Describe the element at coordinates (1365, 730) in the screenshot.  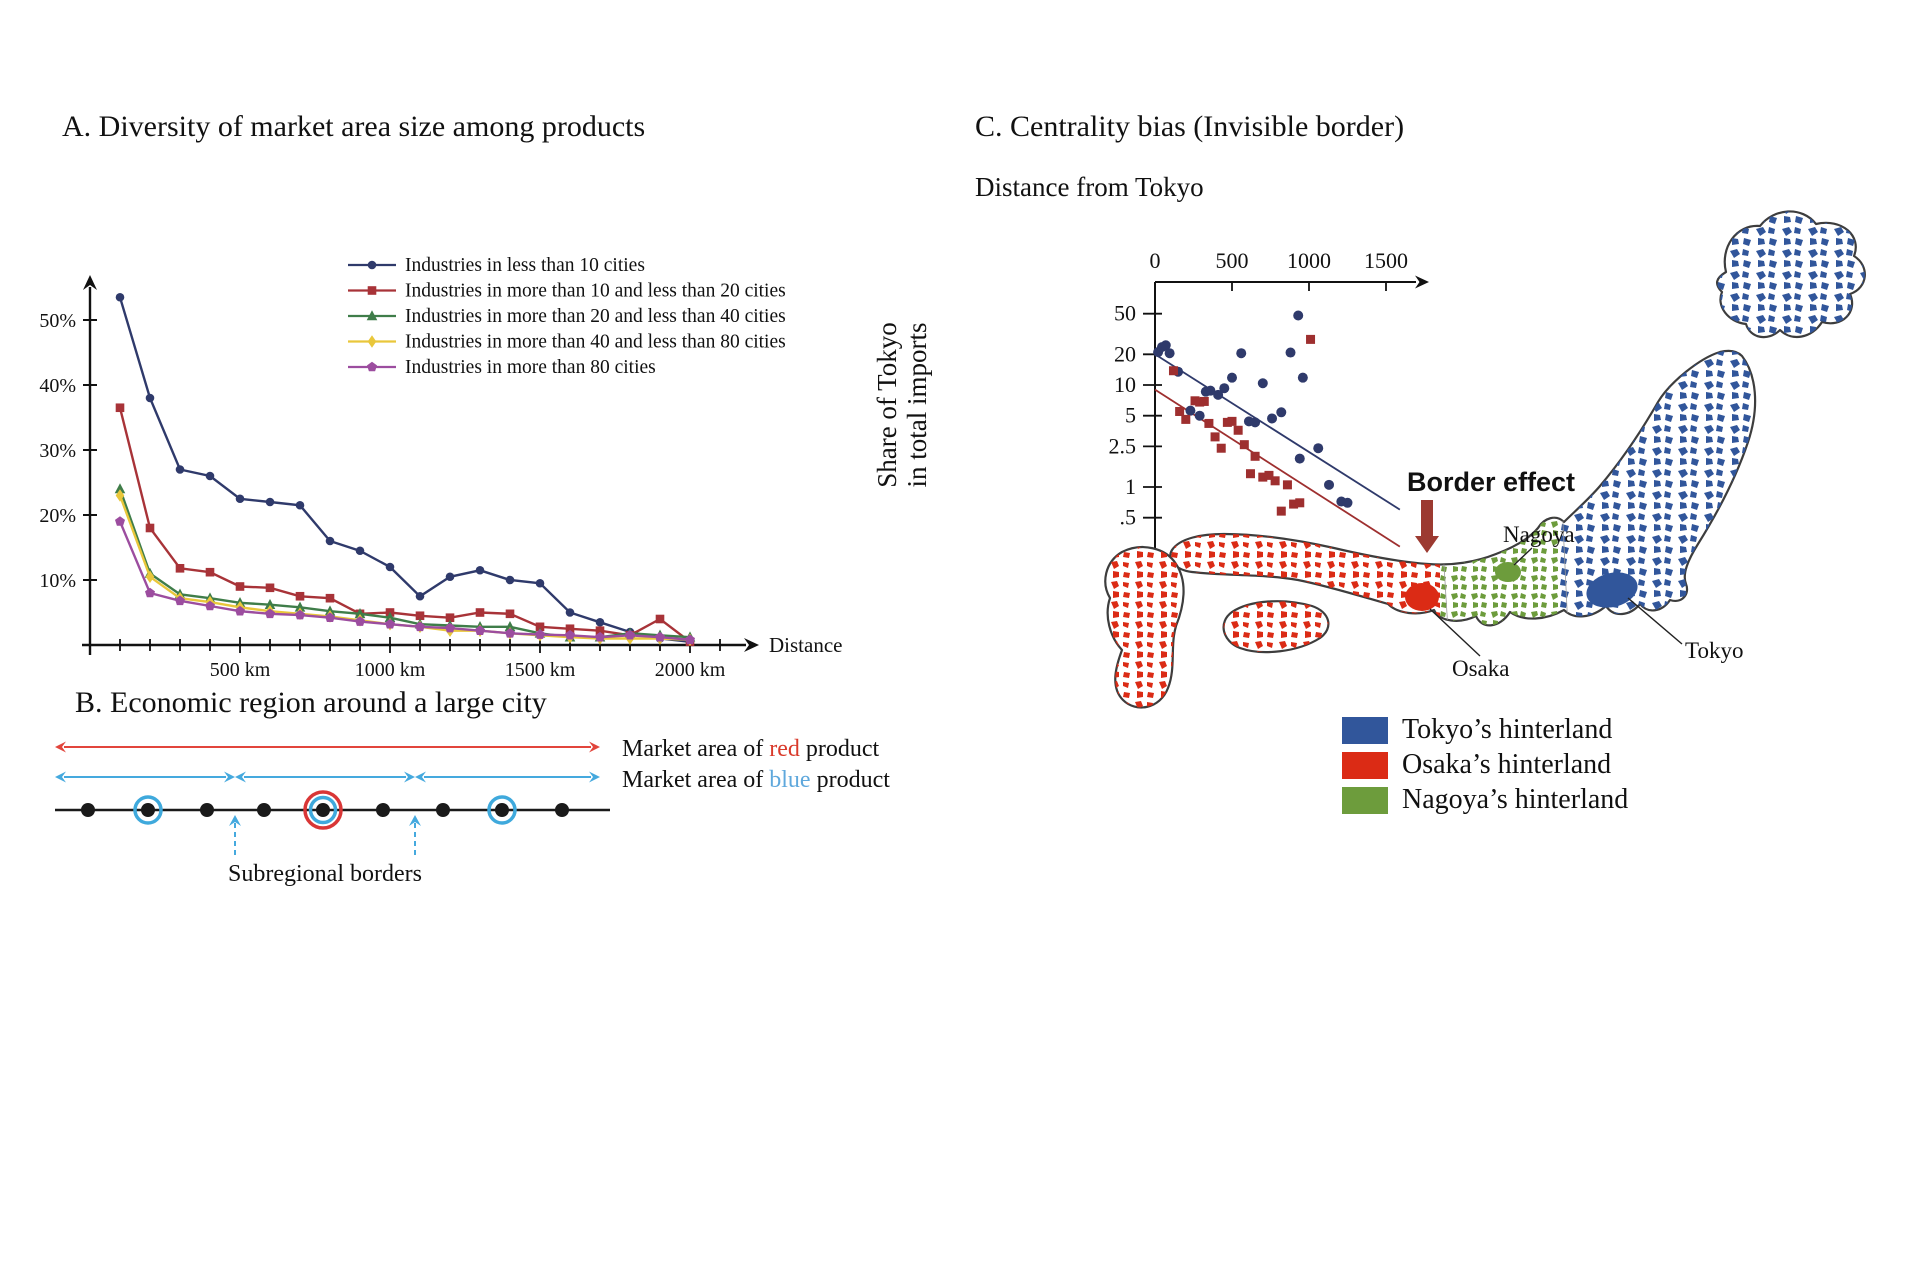
I see `tokyo-hinterland-swatch` at that location.